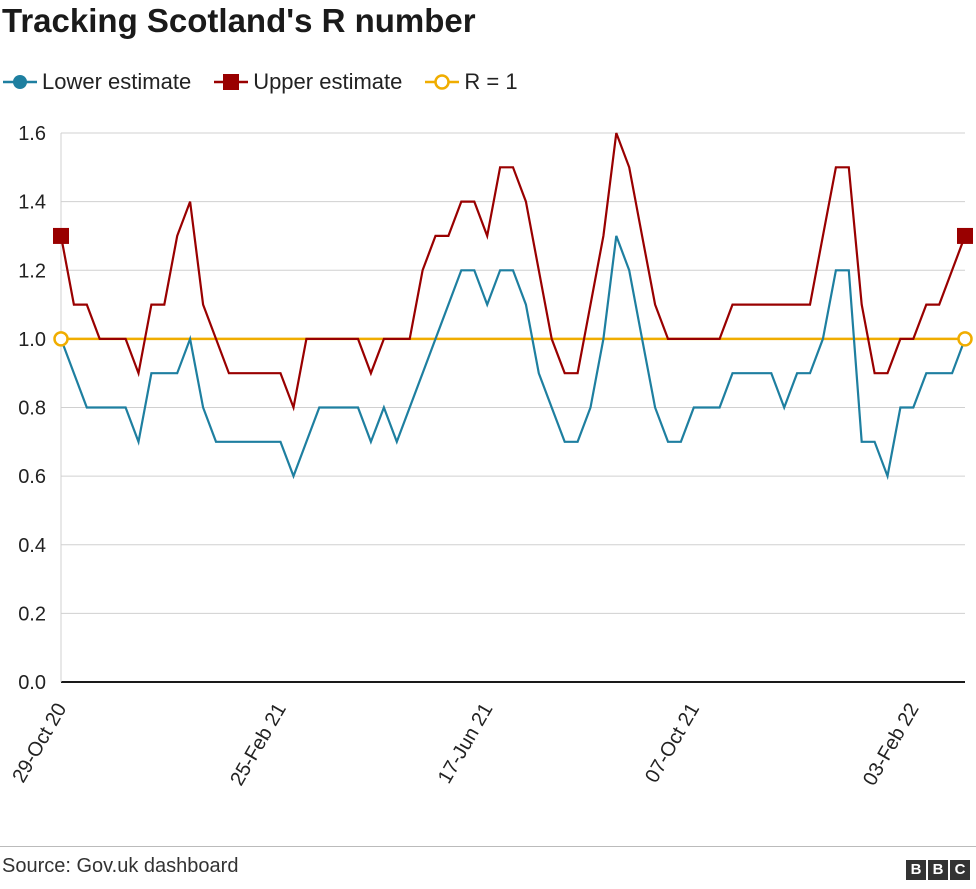 Image resolution: width=976 pixels, height=889 pixels. Describe the element at coordinates (32, 683) in the screenshot. I see `y-tick-label: 0.0` at that location.